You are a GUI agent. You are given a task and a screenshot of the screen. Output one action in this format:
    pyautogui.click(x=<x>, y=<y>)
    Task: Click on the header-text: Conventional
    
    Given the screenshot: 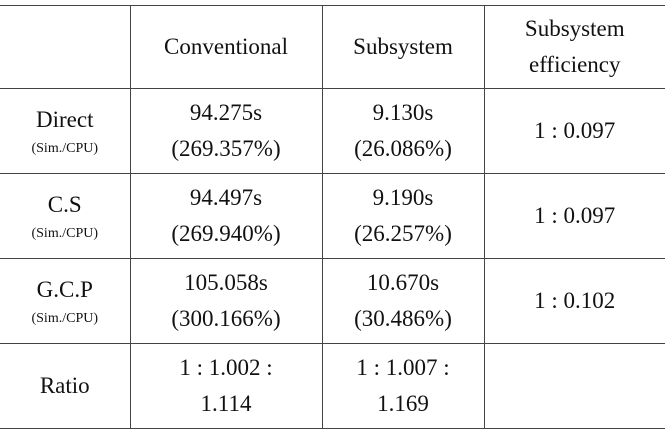 What is the action you would take?
    pyautogui.click(x=226, y=47)
    